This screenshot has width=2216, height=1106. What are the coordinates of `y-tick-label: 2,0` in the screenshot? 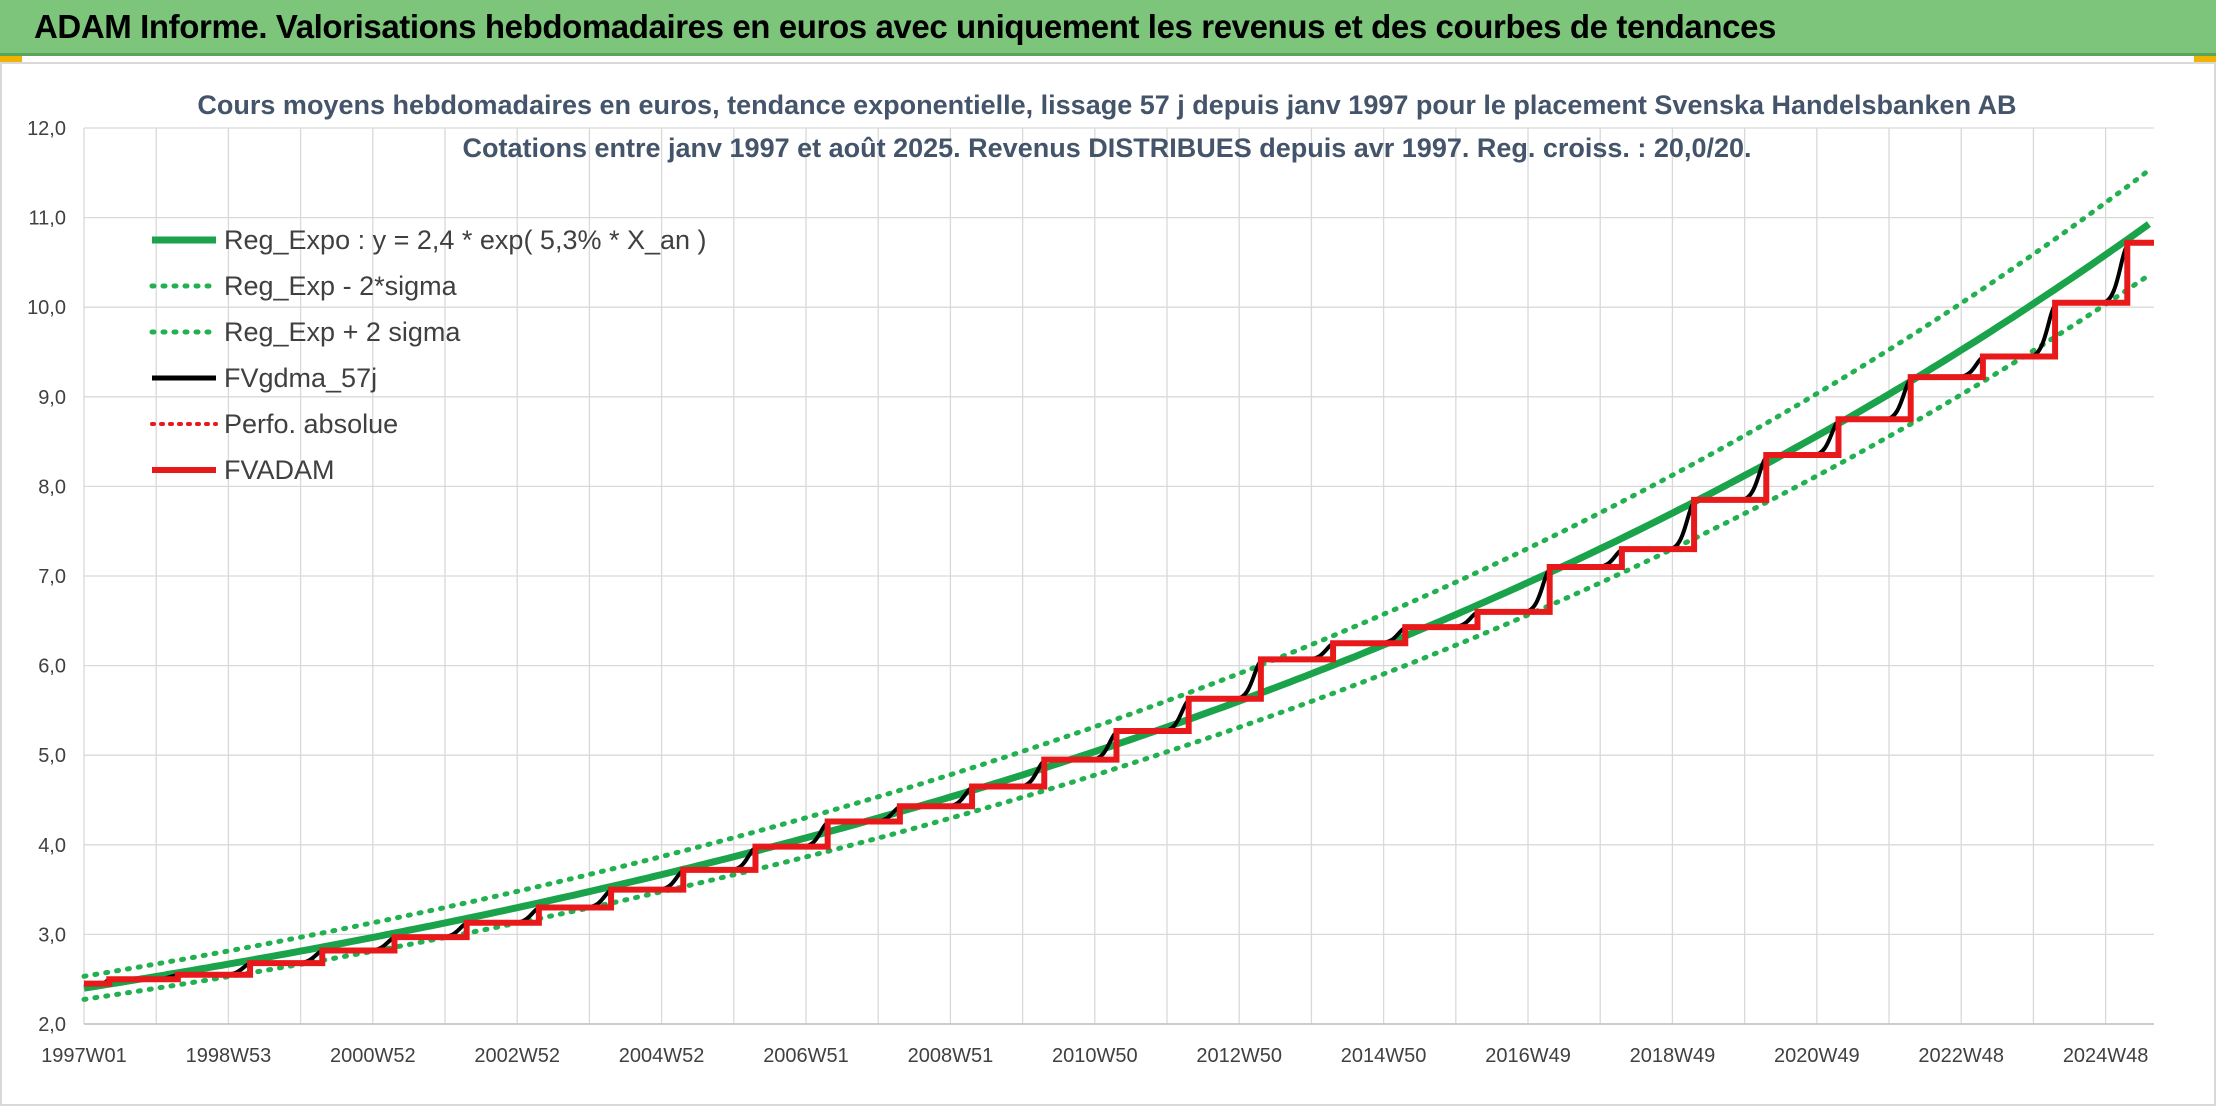 It's located at (52, 1025).